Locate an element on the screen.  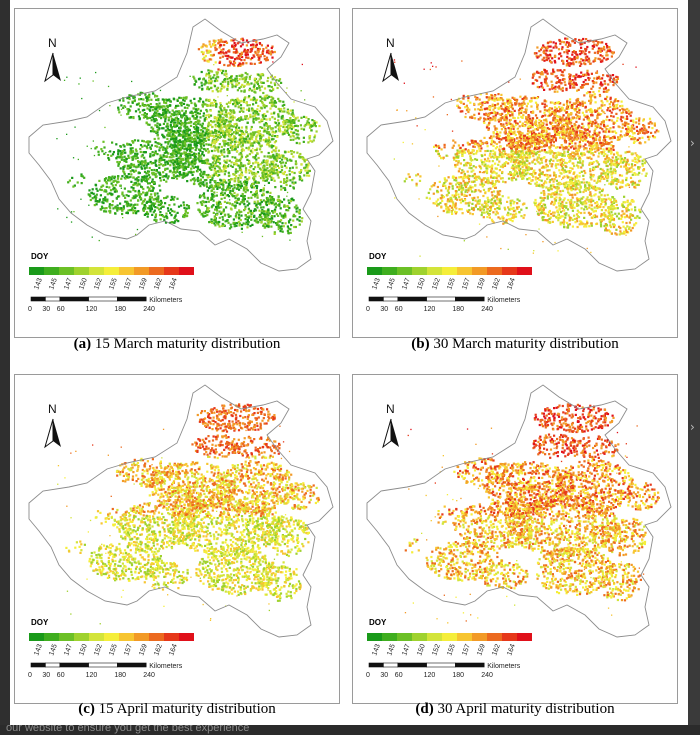
north-arrow-icon is located at coordinates (390, 67).